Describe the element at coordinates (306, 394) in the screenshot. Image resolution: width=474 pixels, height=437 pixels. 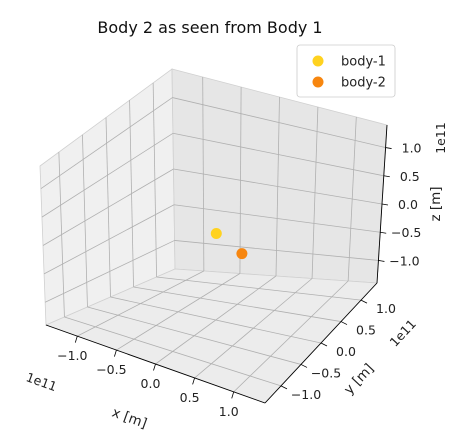
I see `y-tick-label: −1.0` at that location.